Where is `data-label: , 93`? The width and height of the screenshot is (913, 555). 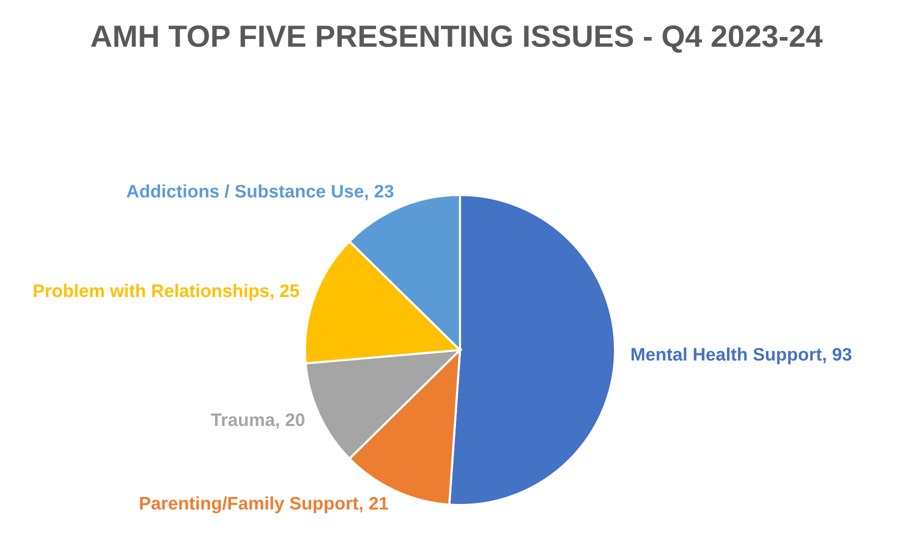 data-label: , 93 is located at coordinates (837, 356).